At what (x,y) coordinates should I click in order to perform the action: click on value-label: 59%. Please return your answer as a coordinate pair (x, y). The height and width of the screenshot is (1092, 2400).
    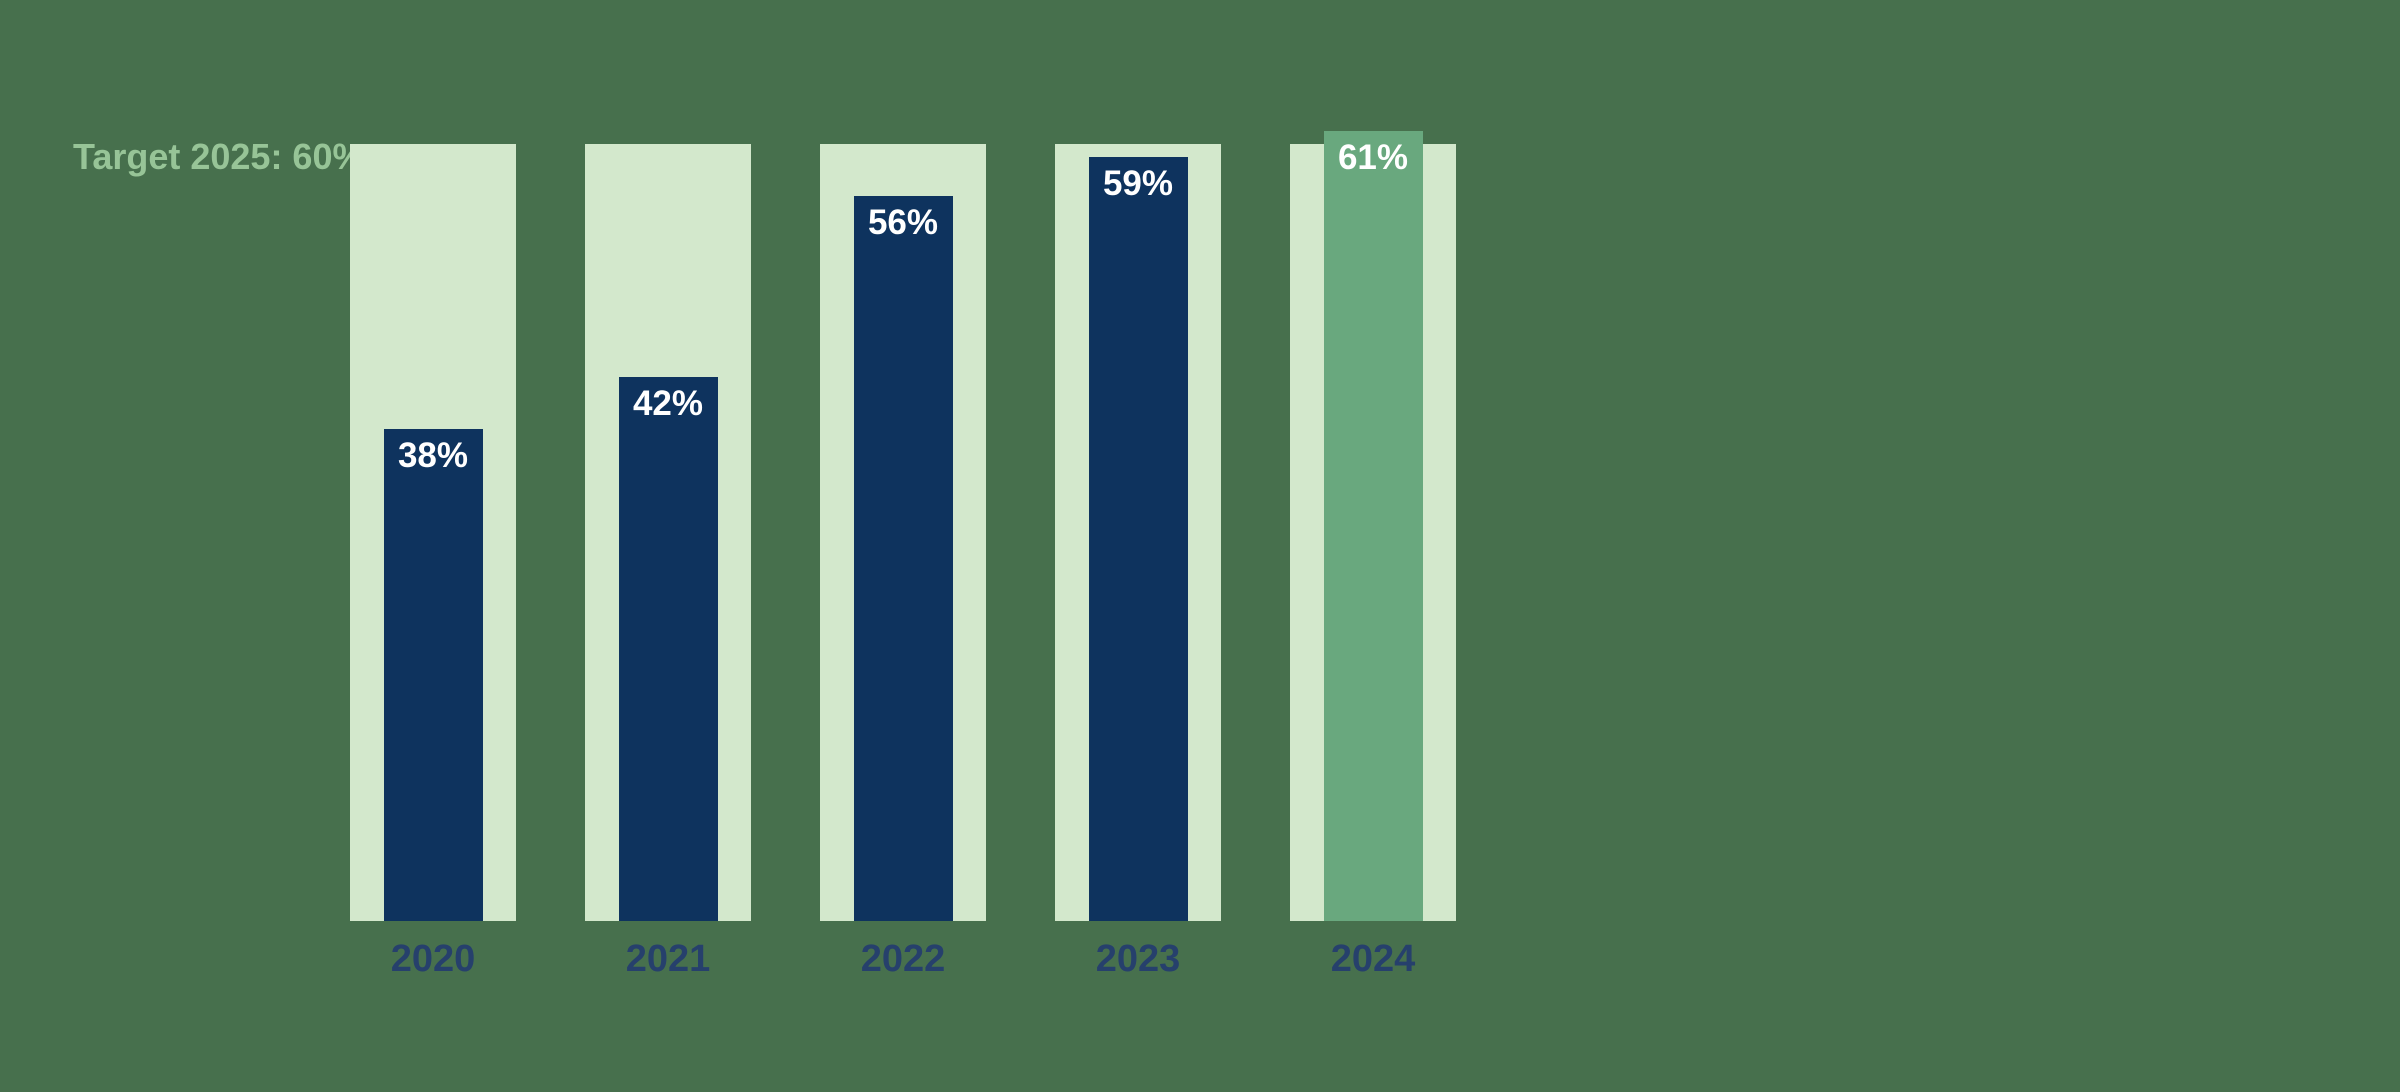
    Looking at the image, I should click on (1138, 183).